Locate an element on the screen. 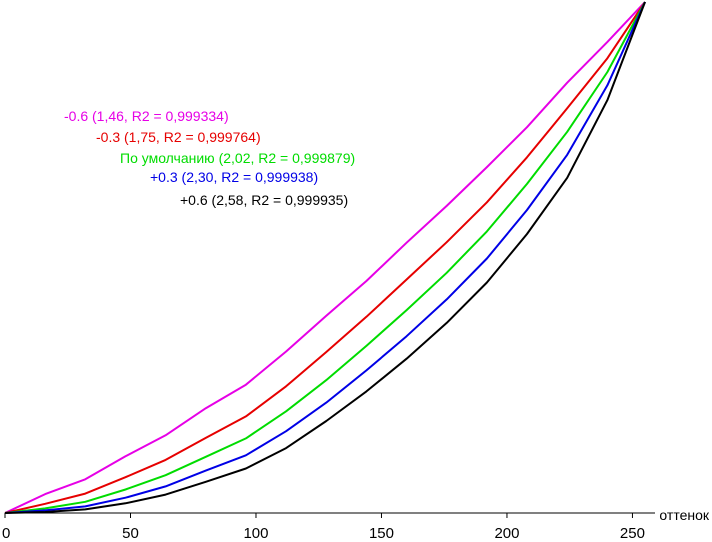 This screenshot has width=712, height=542. x-tick-label: 150 is located at coordinates (381, 533).